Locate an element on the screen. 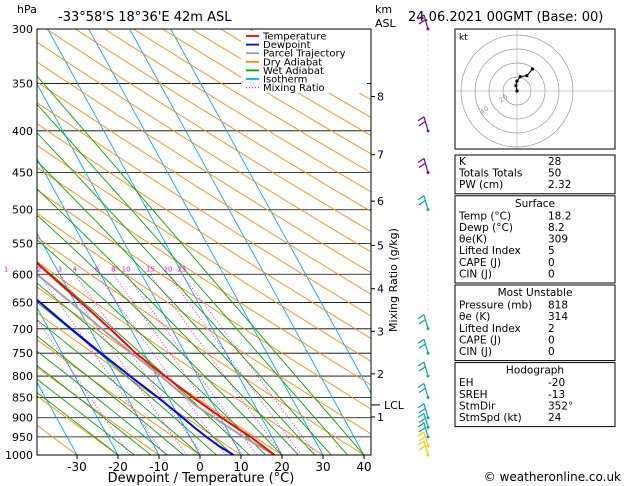 This screenshot has width=629, height=486. legend-label: Temperature is located at coordinates (294, 37).